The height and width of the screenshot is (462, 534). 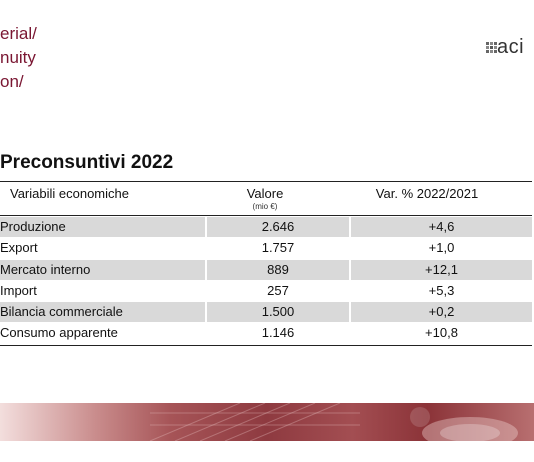 What do you see at coordinates (278, 333) in the screenshot?
I see `row-value: 1.146` at bounding box center [278, 333].